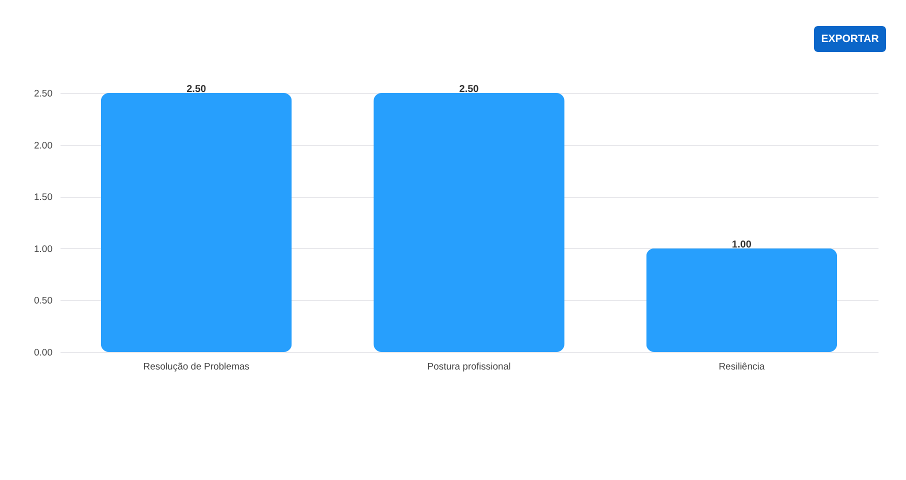  Describe the element at coordinates (742, 244) in the screenshot. I see `data-label: 1.00` at that location.